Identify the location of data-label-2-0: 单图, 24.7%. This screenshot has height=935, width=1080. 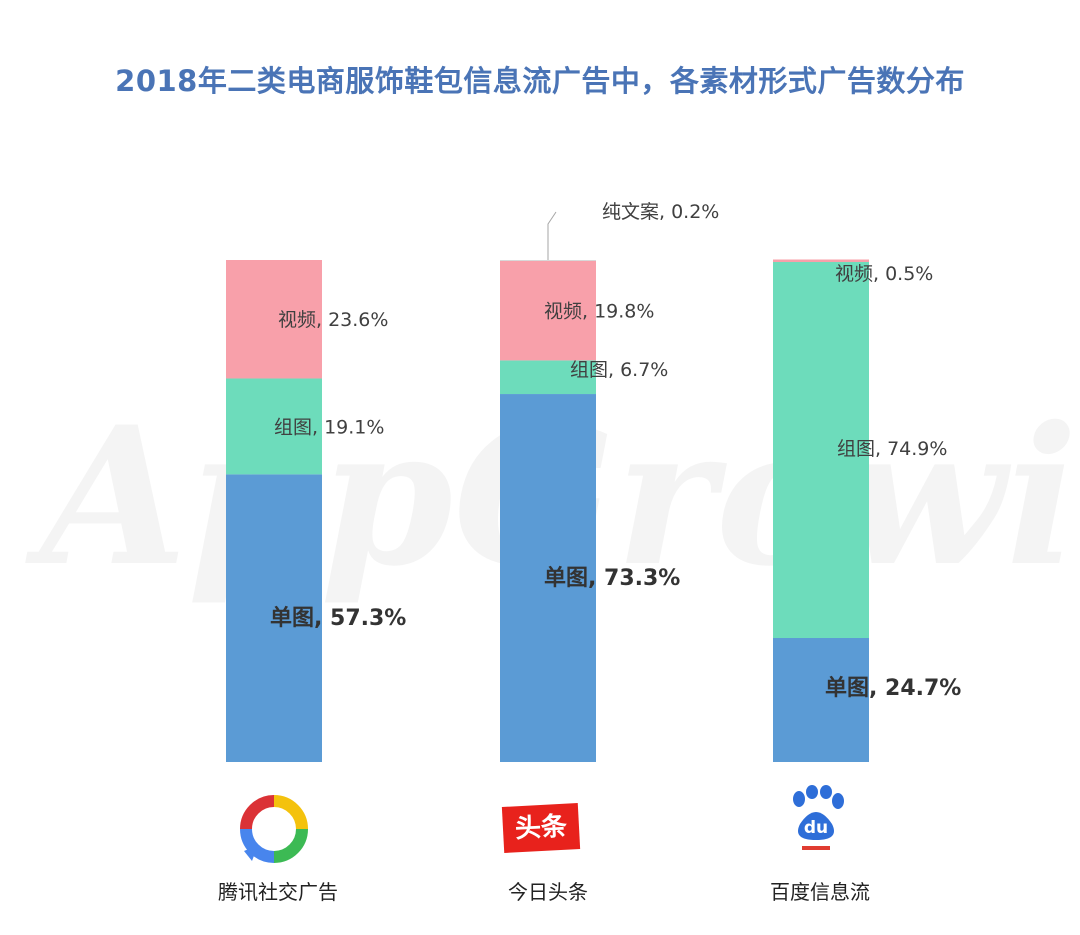
(893, 688).